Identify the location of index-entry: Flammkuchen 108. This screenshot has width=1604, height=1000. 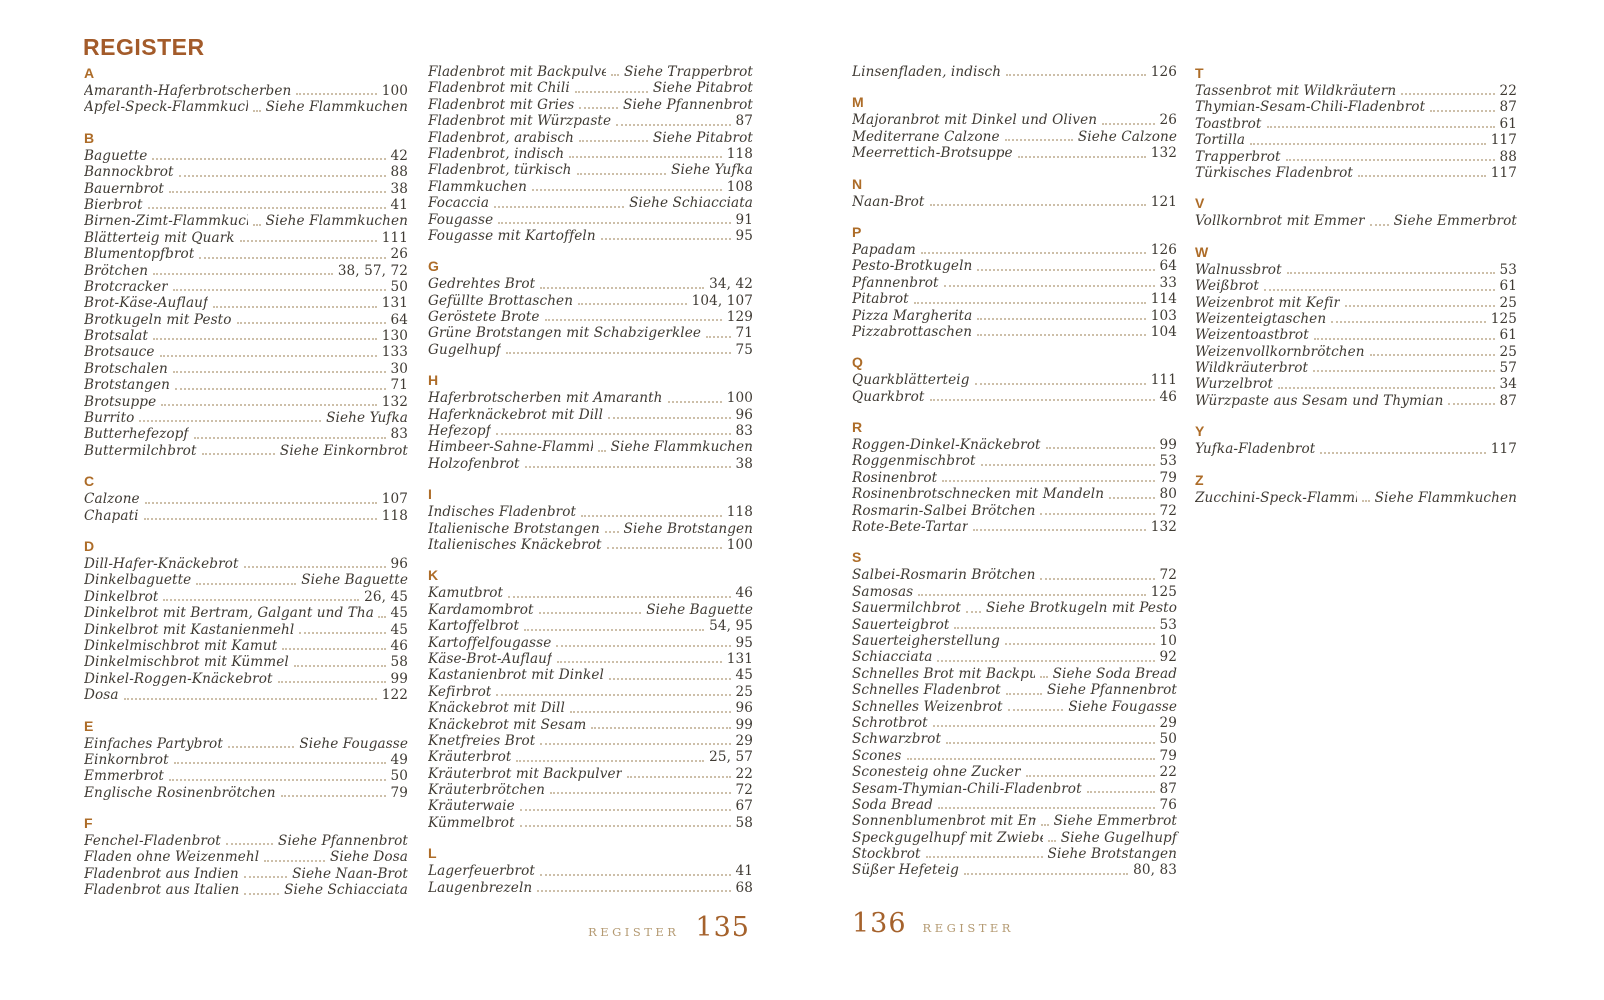
(590, 187).